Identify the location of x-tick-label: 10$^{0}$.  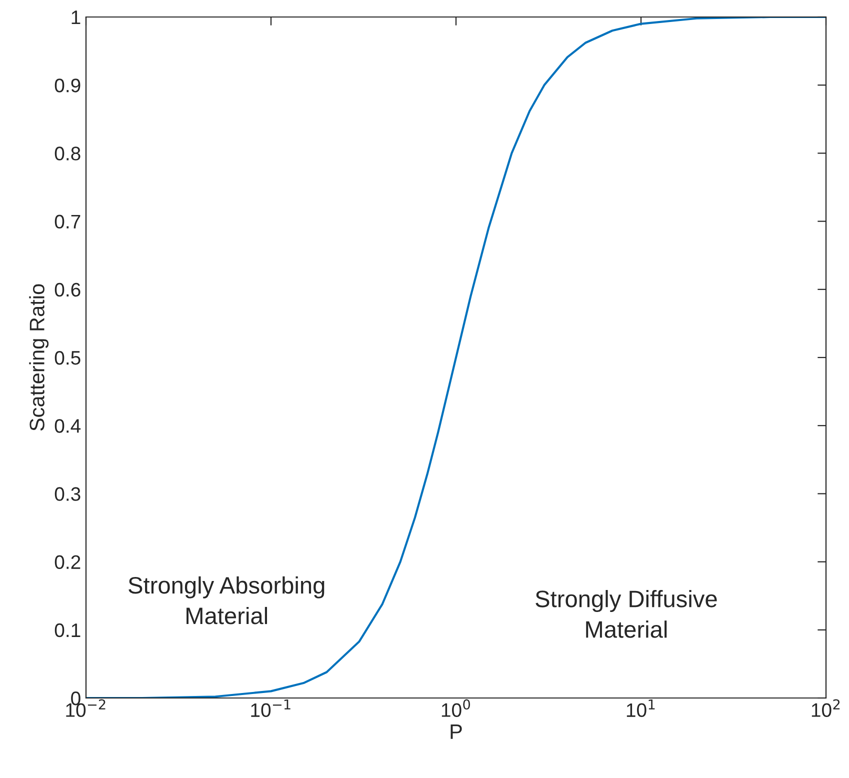
(456, 708).